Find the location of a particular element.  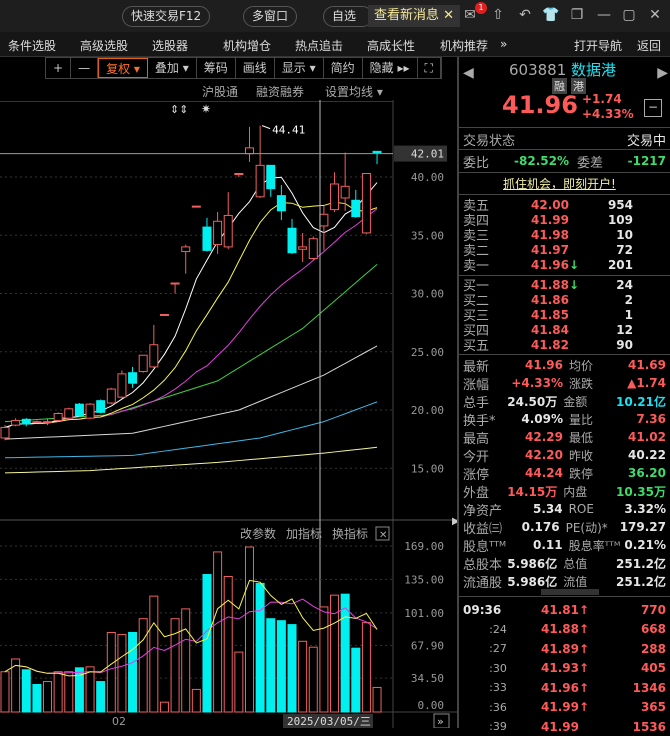

stat-value: 10.35万 is located at coordinates (641, 491).